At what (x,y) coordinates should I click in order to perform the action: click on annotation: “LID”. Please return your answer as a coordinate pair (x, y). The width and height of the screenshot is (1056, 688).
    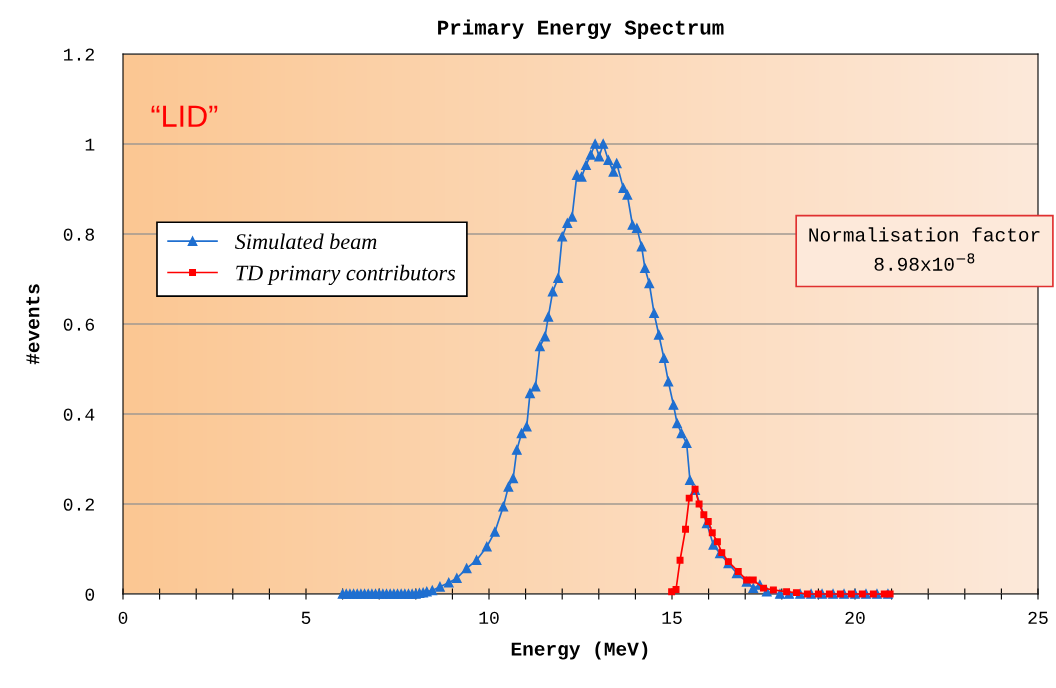
    Looking at the image, I should click on (184, 116).